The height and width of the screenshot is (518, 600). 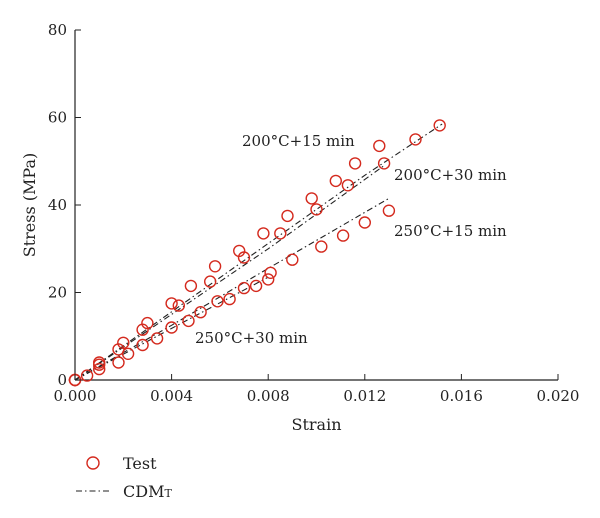 What do you see at coordinates (29, 205) in the screenshot?
I see `y-axis-title: Stress (MPa)` at bounding box center [29, 205].